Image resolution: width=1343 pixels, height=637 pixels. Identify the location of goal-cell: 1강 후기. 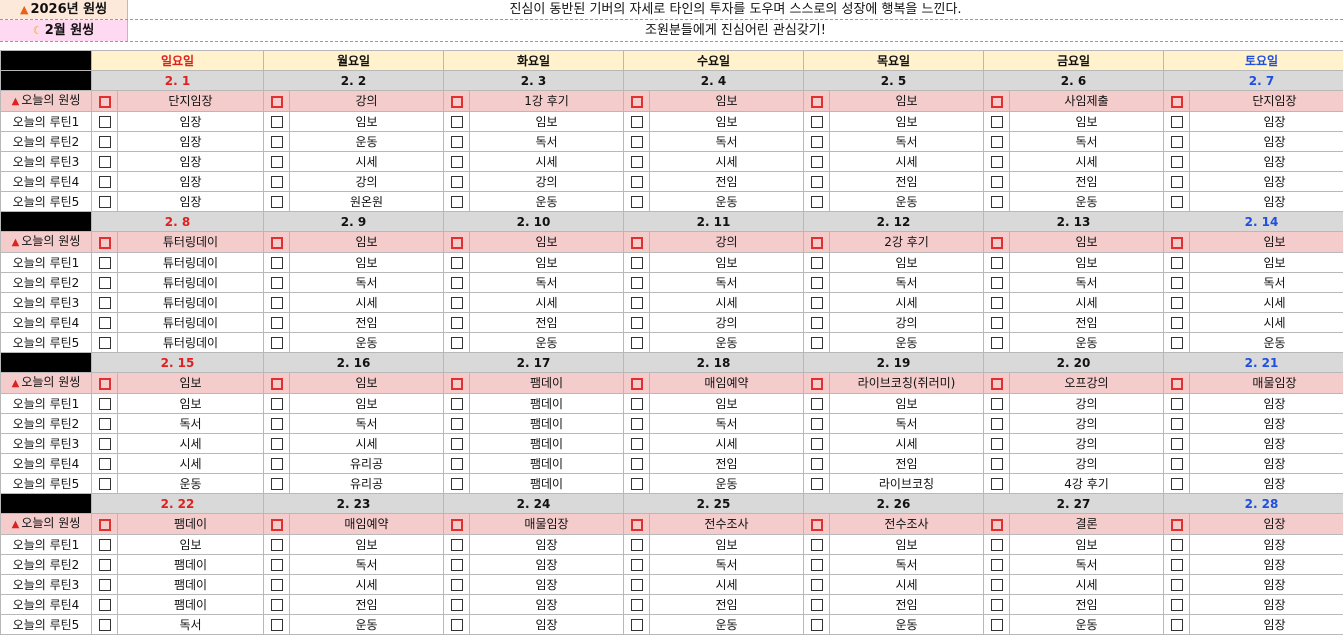
(546, 101).